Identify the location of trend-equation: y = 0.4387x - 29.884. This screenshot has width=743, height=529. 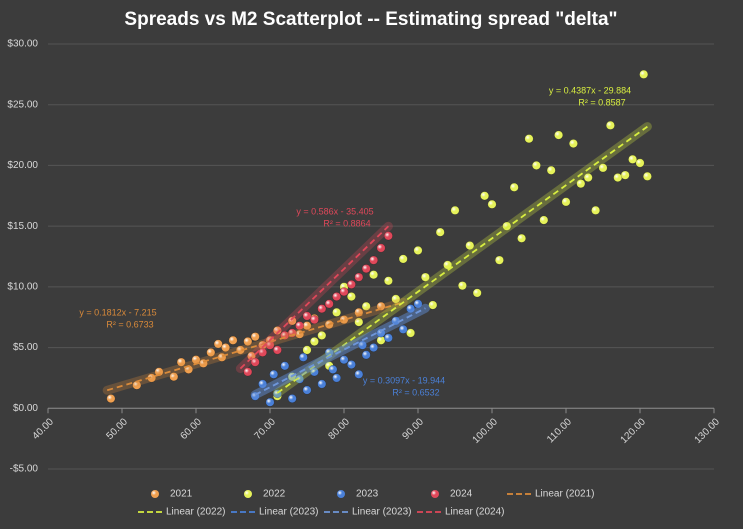
(590, 90).